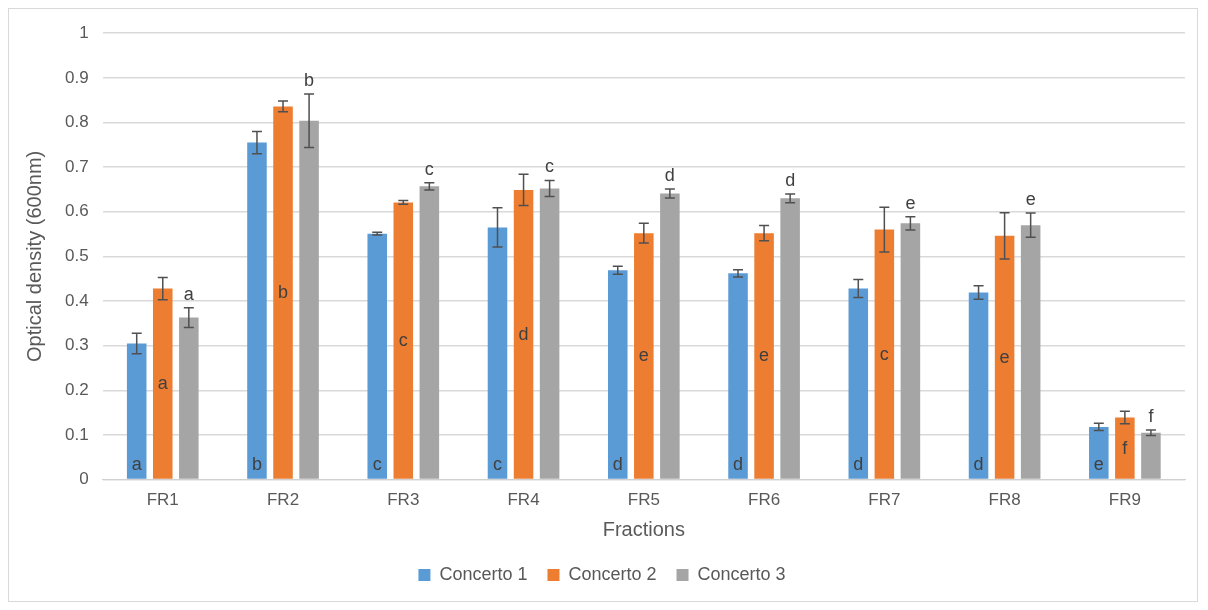  Describe the element at coordinates (76, 390) in the screenshot. I see `y-tick-label: 0.2` at that location.